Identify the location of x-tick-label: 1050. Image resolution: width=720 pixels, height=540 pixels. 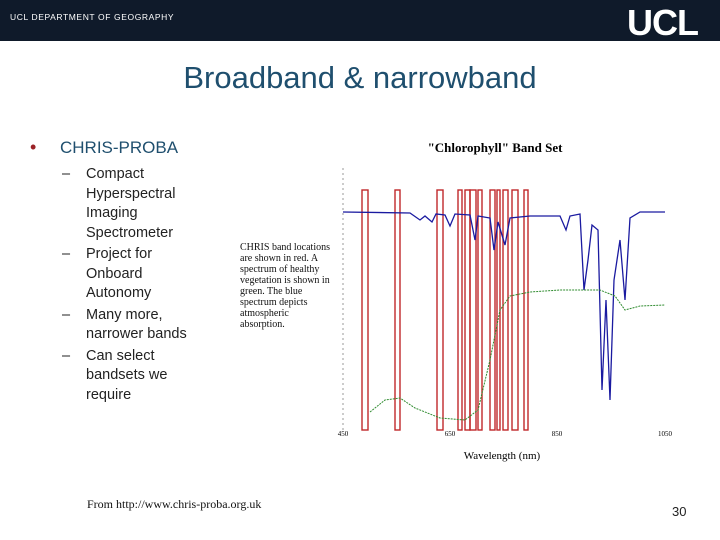
(665, 434).